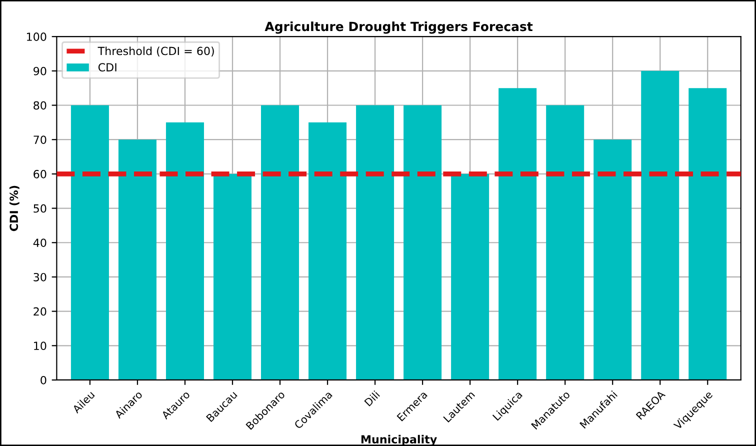  What do you see at coordinates (40, 208) in the screenshot?
I see `y-tick-label: 50` at bounding box center [40, 208].